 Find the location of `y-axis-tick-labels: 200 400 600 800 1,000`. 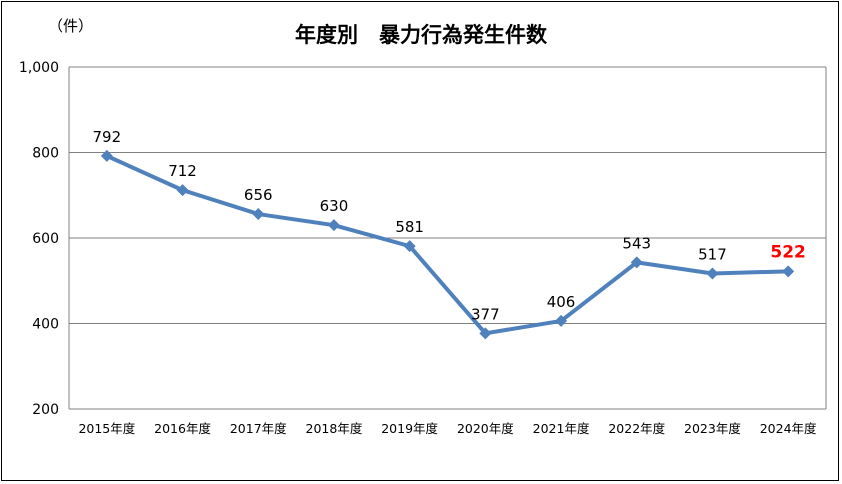

y-axis-tick-labels: 200 400 600 800 1,000 is located at coordinates (39, 239).